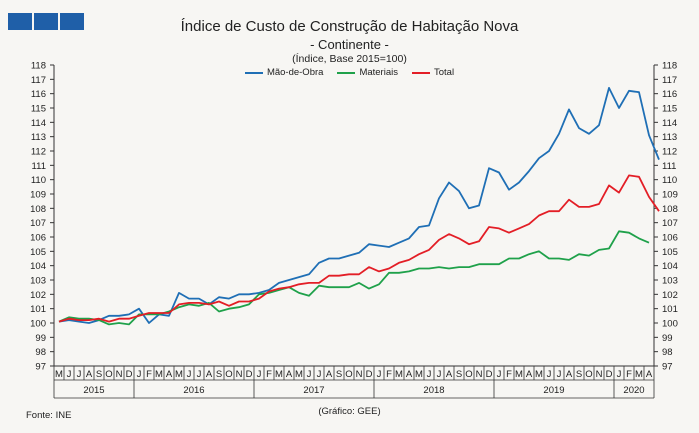 Image resolution: width=699 pixels, height=433 pixels. What do you see at coordinates (38, 123) in the screenshot?
I see `y-tick-label-left: 114` at bounding box center [38, 123].